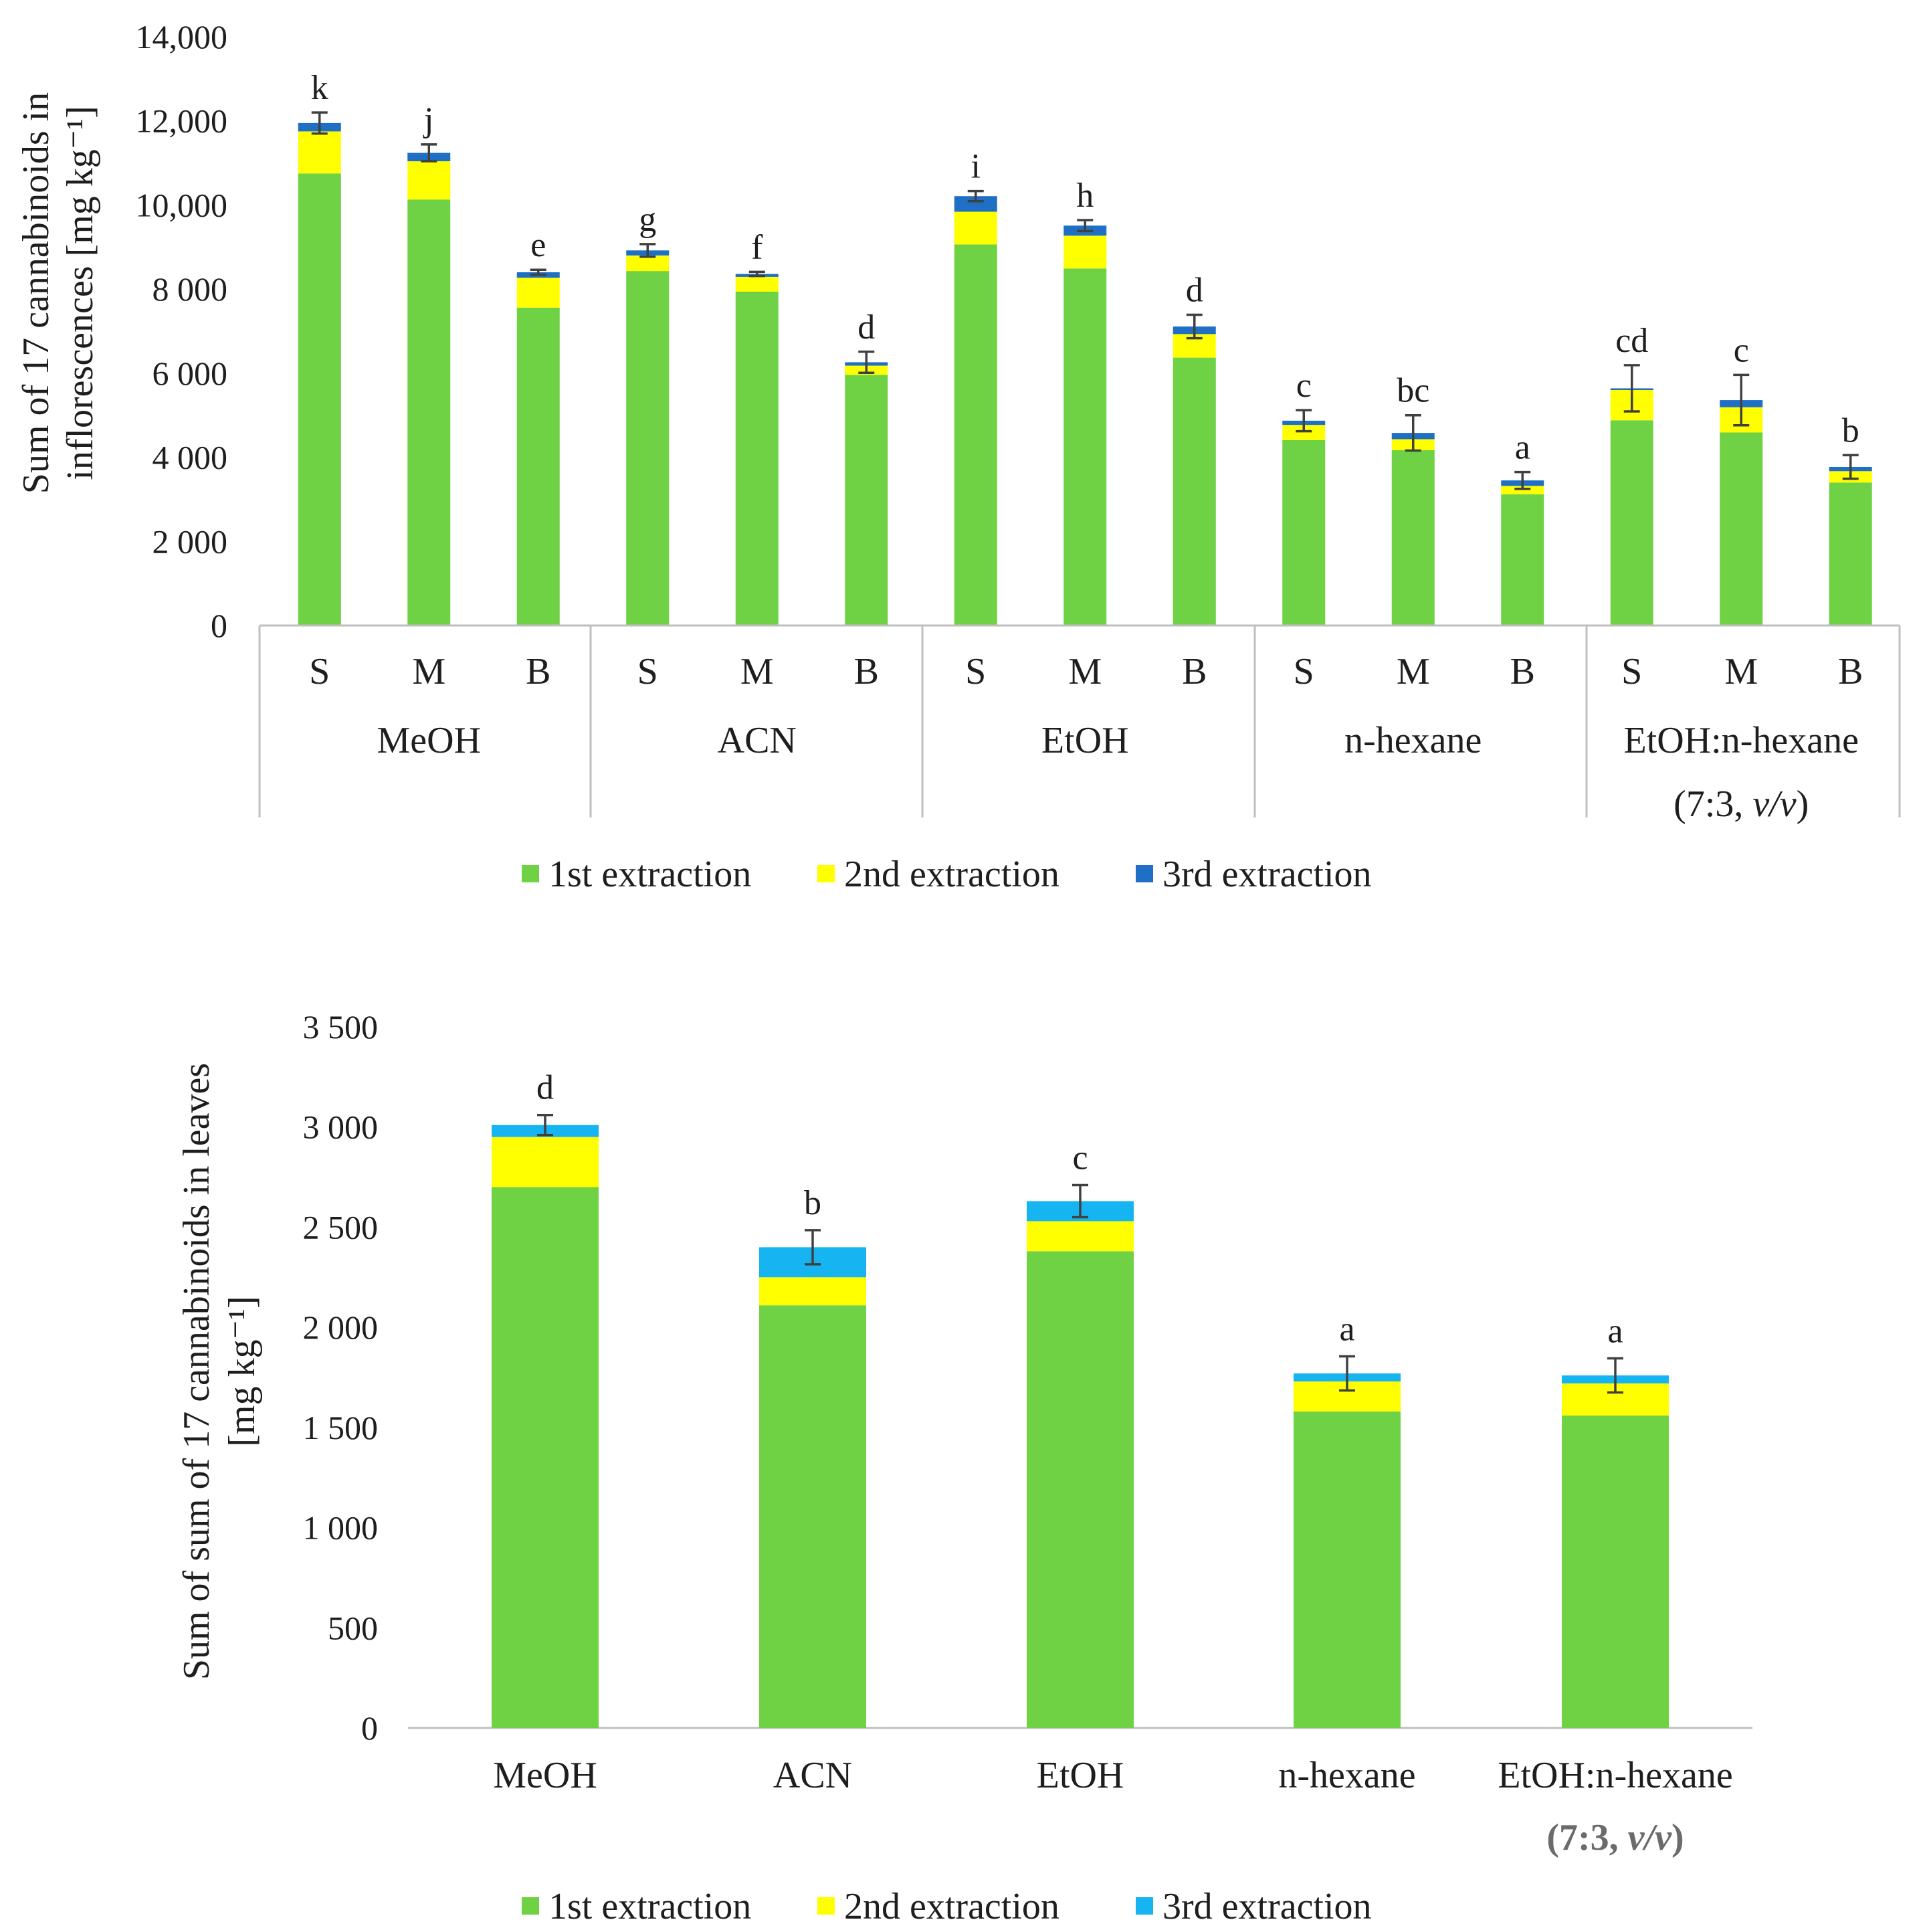 The height and width of the screenshot is (1932, 1929). What do you see at coordinates (757, 247) in the screenshot?
I see `chart1-significance-label-4: f` at bounding box center [757, 247].